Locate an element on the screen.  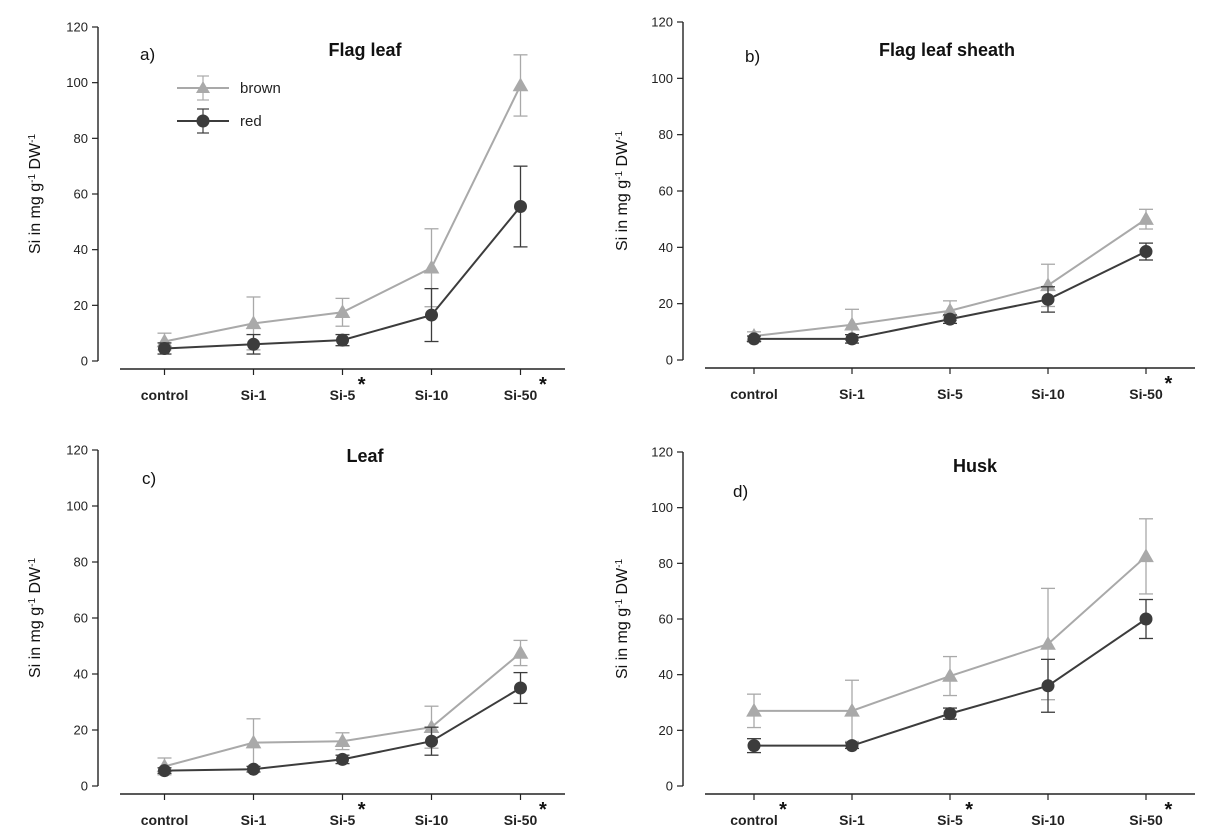
panel-title: Flag leaf is located at coordinates (365, 50).